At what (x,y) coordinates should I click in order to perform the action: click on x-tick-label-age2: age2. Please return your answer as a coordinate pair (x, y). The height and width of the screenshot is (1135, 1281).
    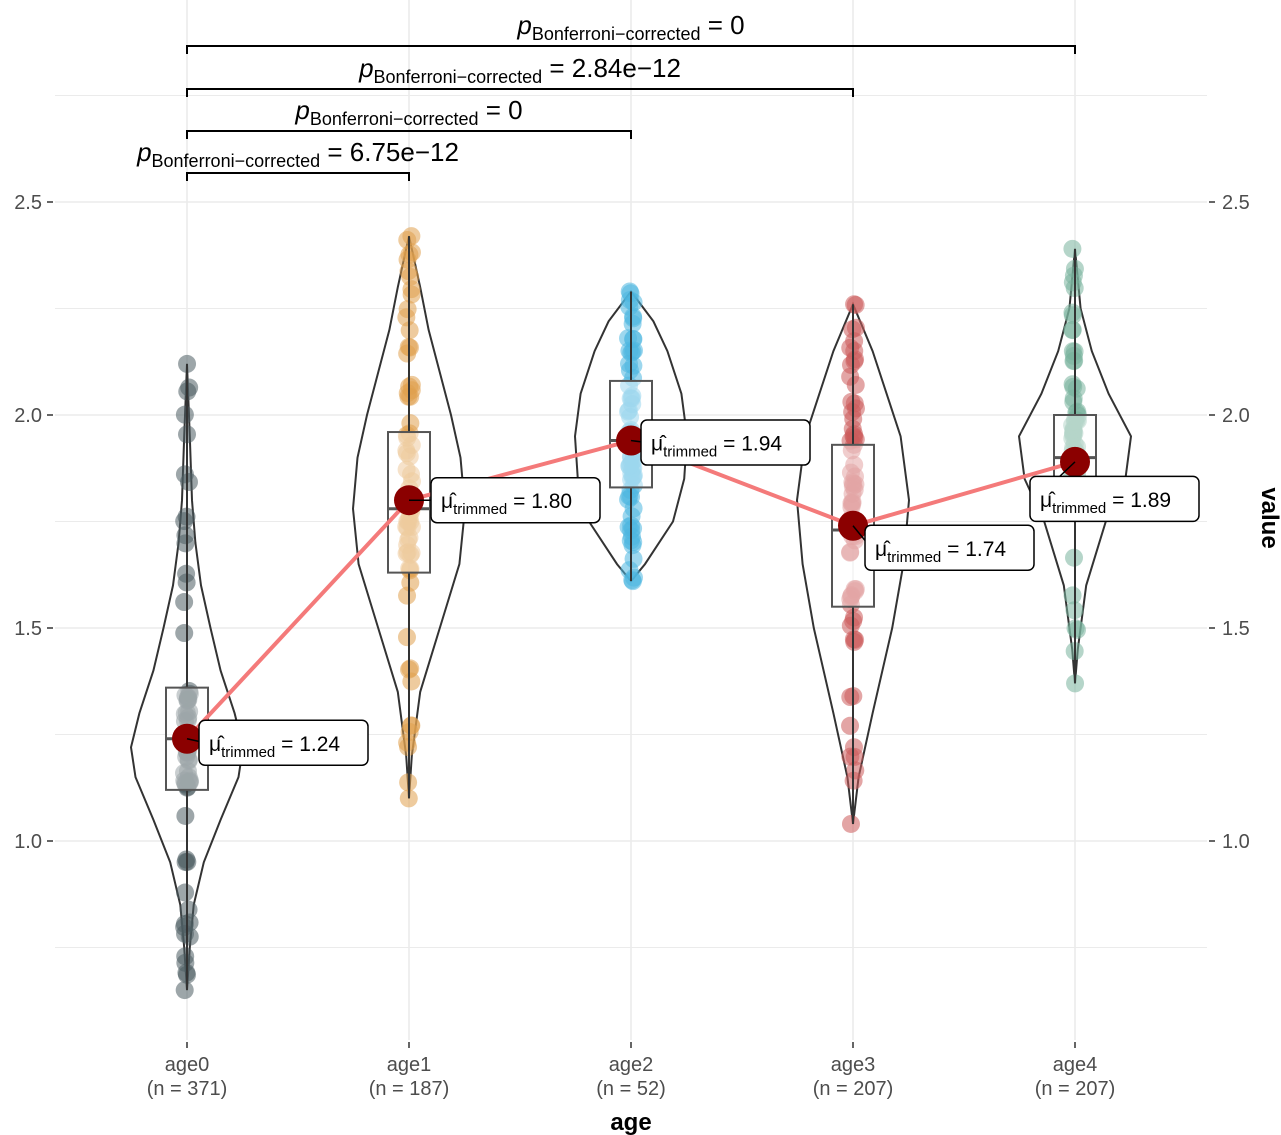
    Looking at the image, I should click on (631, 1065).